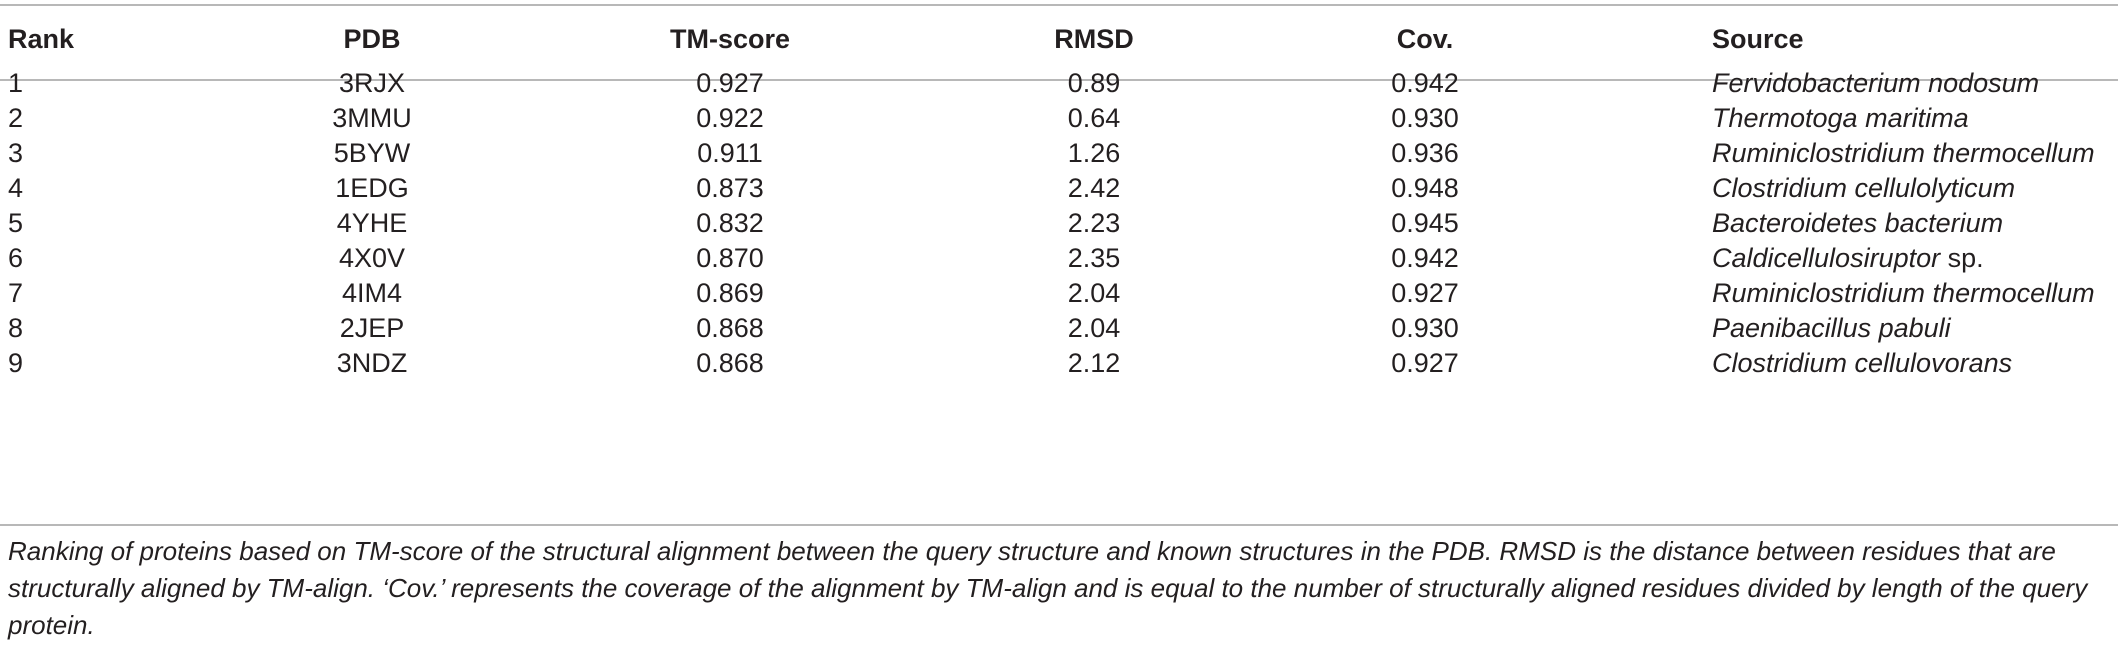  I want to click on cell-rank: 3, so click(16, 153).